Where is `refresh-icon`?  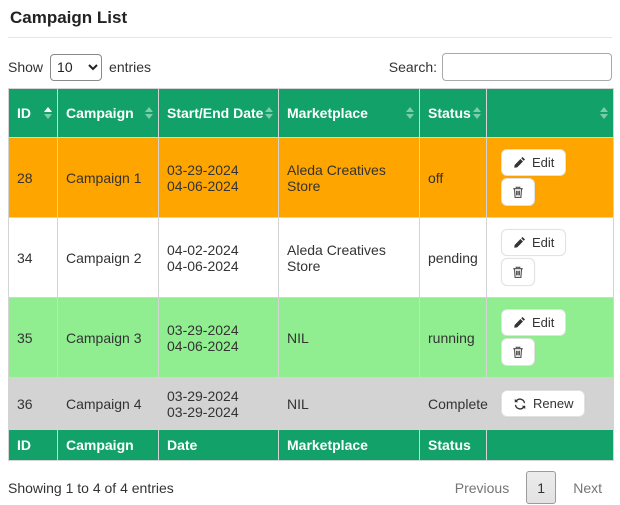
refresh-icon is located at coordinates (520, 403).